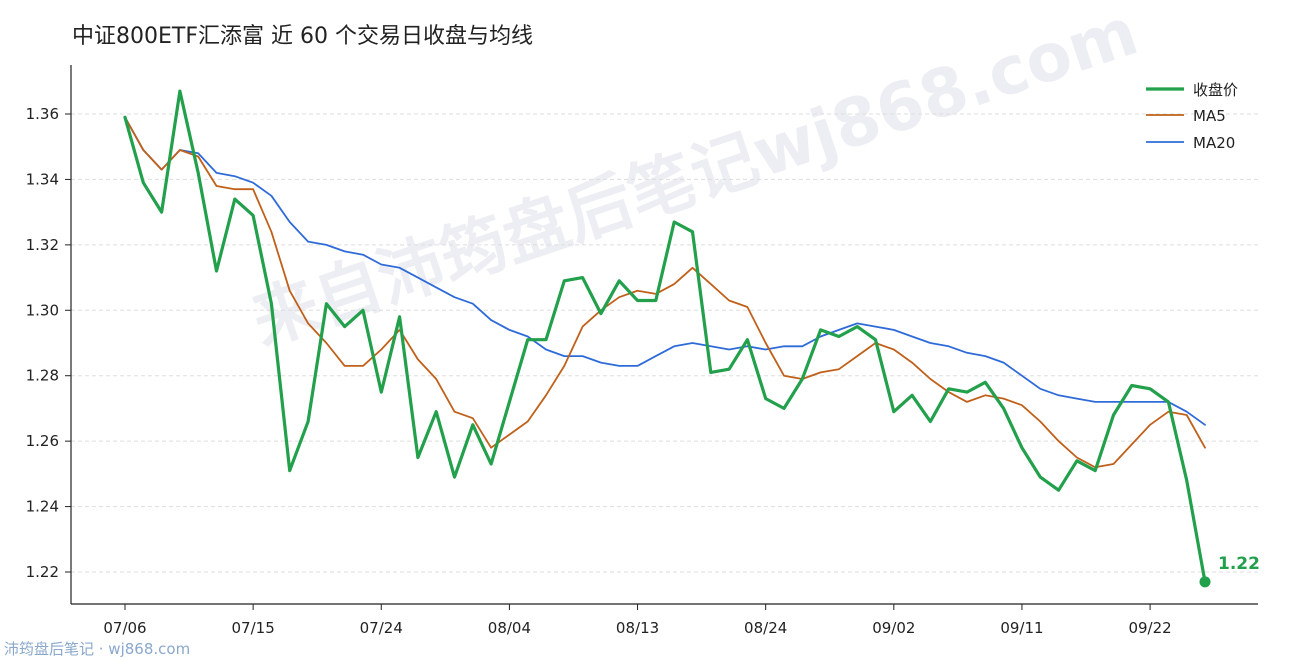 The width and height of the screenshot is (1290, 660). What do you see at coordinates (1239, 564) in the screenshot?
I see `last-close-label: 1.22` at bounding box center [1239, 564].